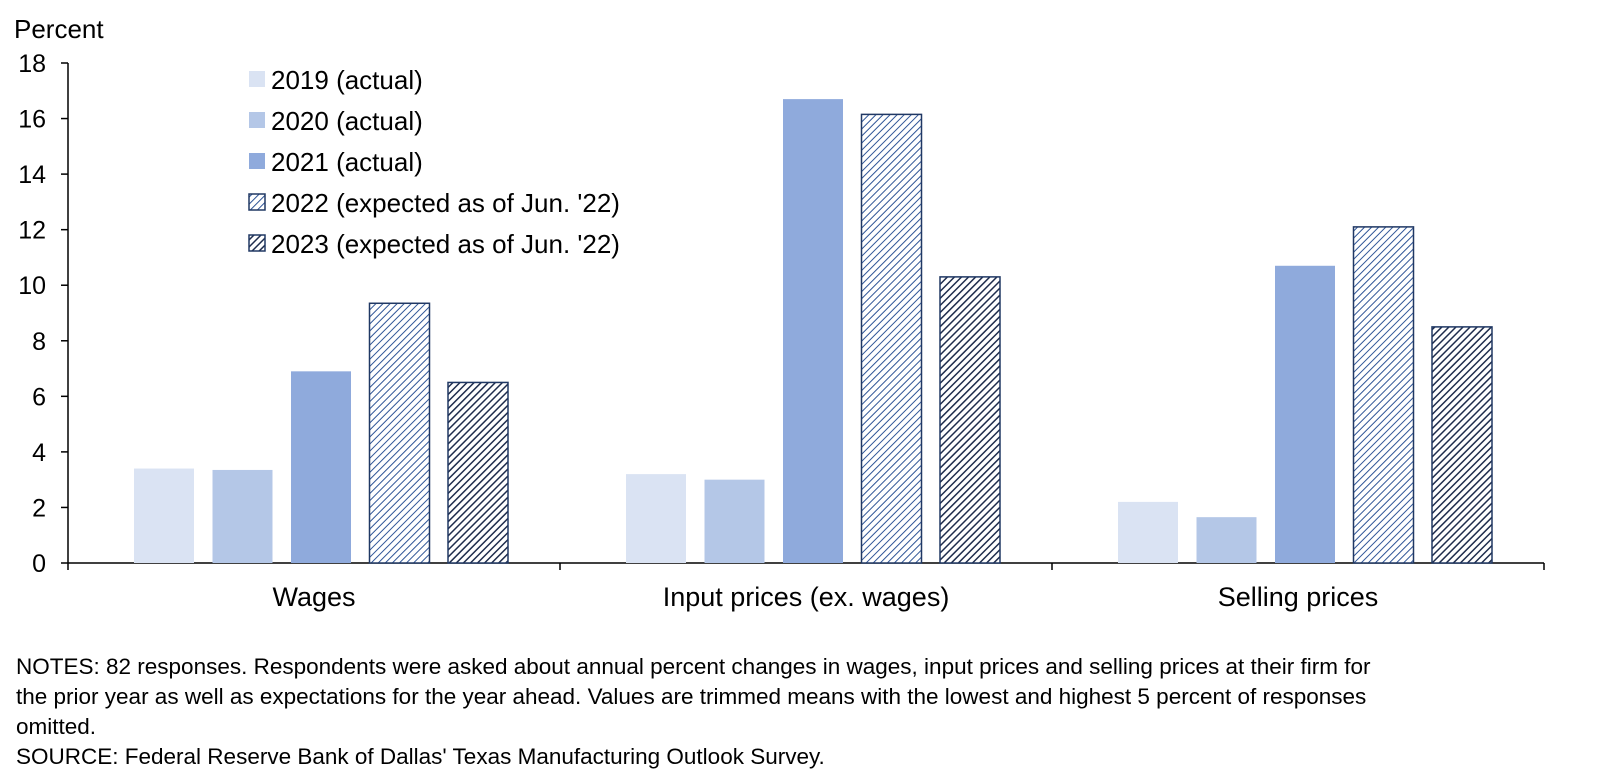 The width and height of the screenshot is (1614, 778). Describe the element at coordinates (39, 508) in the screenshot. I see `y-tick-label: 2` at that location.